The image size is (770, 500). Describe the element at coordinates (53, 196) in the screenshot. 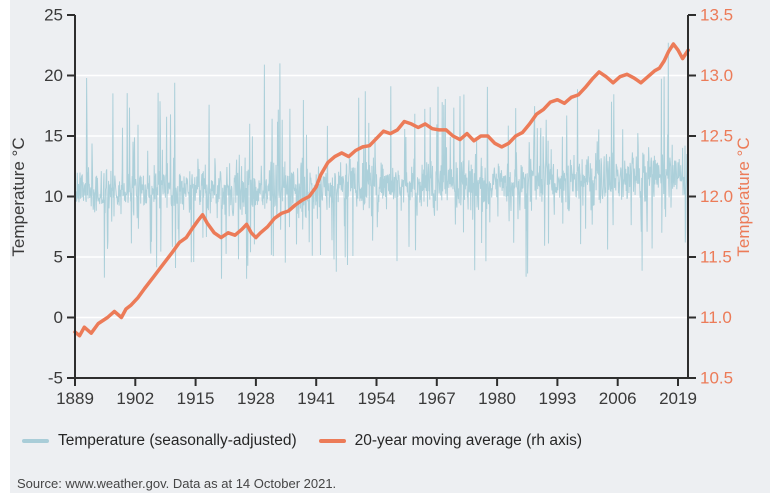

I see `left-axis-tick-label: 10` at that location.